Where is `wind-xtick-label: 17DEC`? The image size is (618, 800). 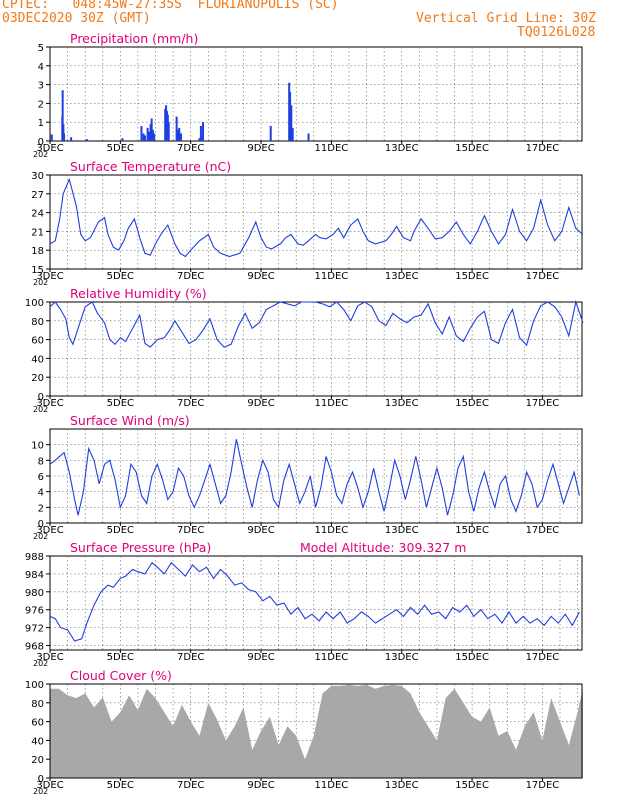 wind-xtick-label: 17DEC is located at coordinates (543, 530).